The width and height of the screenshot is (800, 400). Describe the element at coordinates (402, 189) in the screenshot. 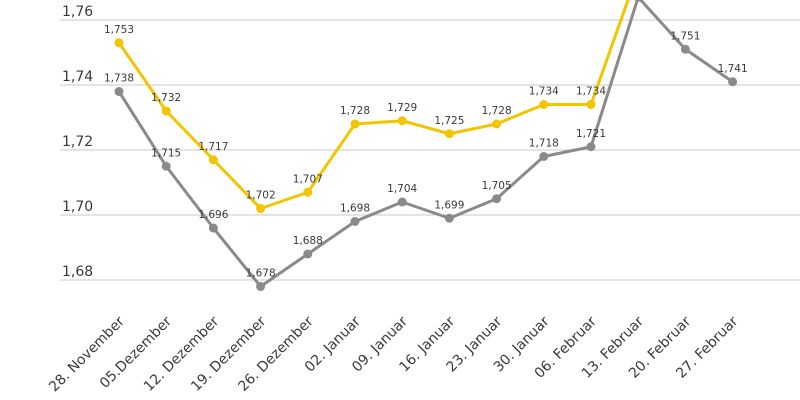

I see `data-label-gray: 1,704` at that location.